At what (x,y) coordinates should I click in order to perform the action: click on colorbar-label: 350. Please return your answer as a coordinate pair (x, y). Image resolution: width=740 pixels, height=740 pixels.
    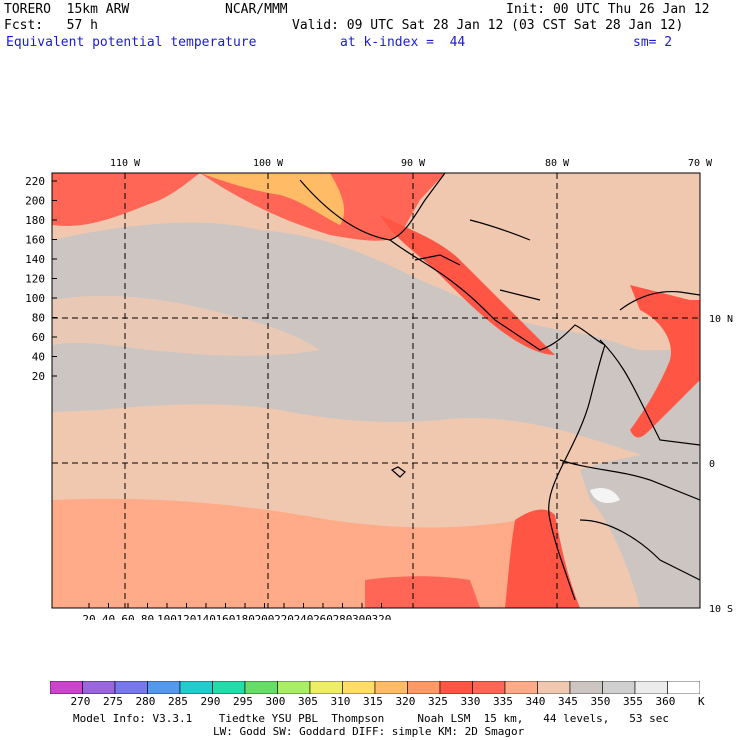
    Looking at the image, I should click on (600, 701).